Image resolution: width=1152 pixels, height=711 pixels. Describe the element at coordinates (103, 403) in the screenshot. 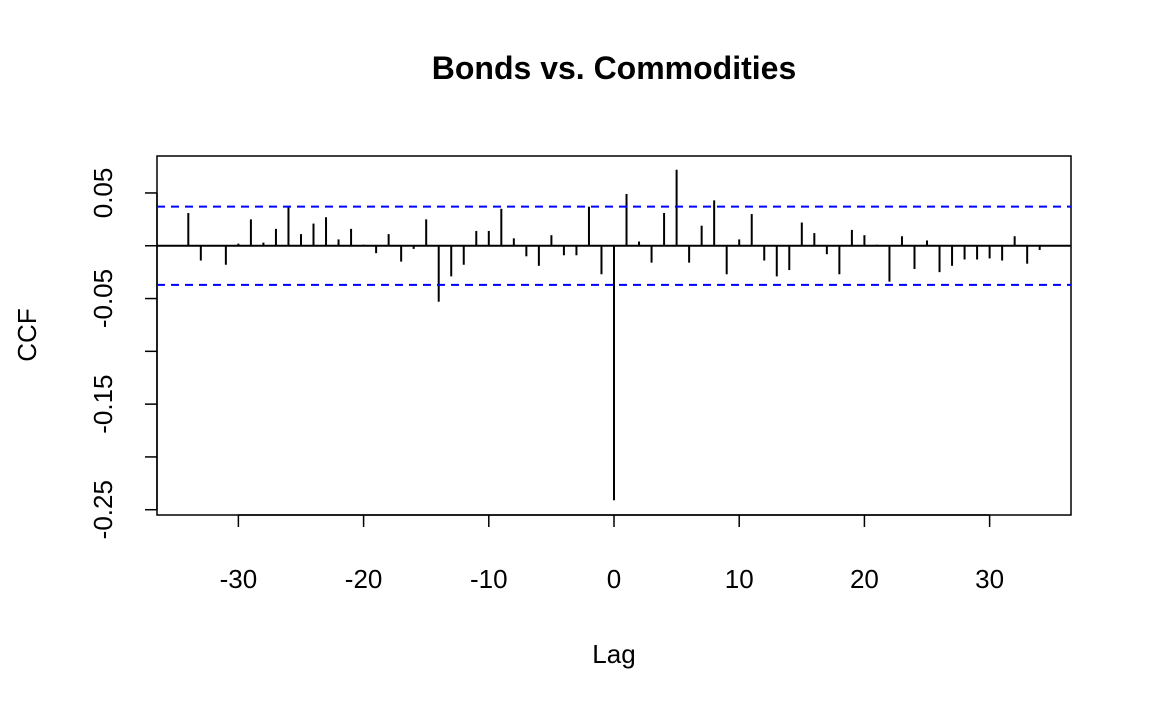

I see `y-tick-label: -0.15` at that location.